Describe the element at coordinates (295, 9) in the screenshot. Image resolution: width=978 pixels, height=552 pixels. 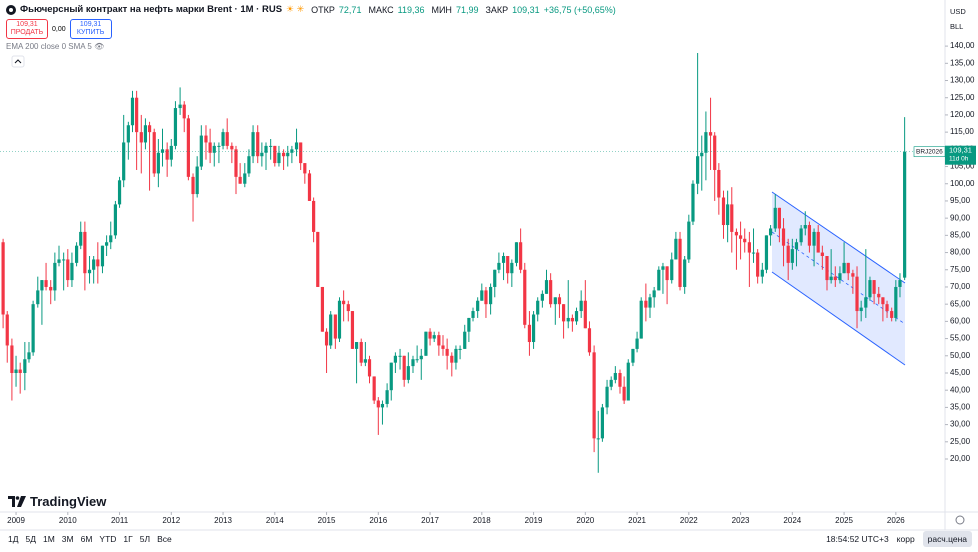
I see `status-icons: ☀ ✳` at that location.